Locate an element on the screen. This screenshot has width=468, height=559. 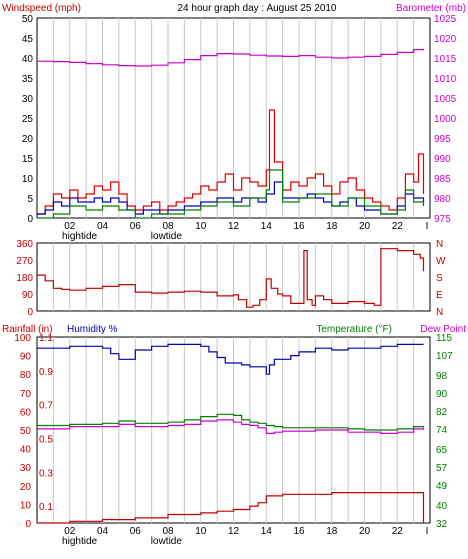
wind-y-tick: 0 is located at coordinates (30, 219).